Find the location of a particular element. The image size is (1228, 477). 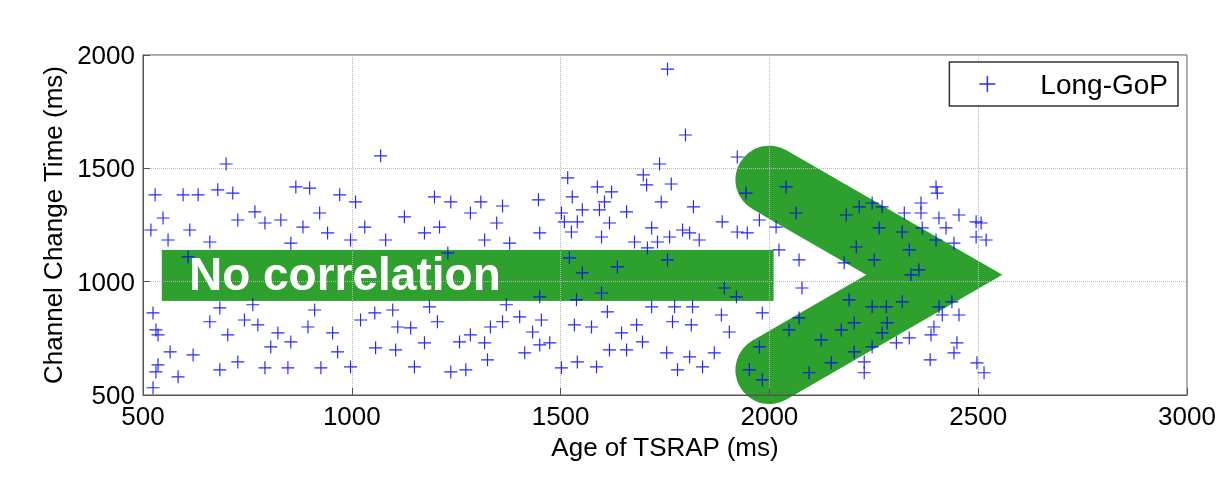

x-tick-label: 1000 is located at coordinates (351, 416).